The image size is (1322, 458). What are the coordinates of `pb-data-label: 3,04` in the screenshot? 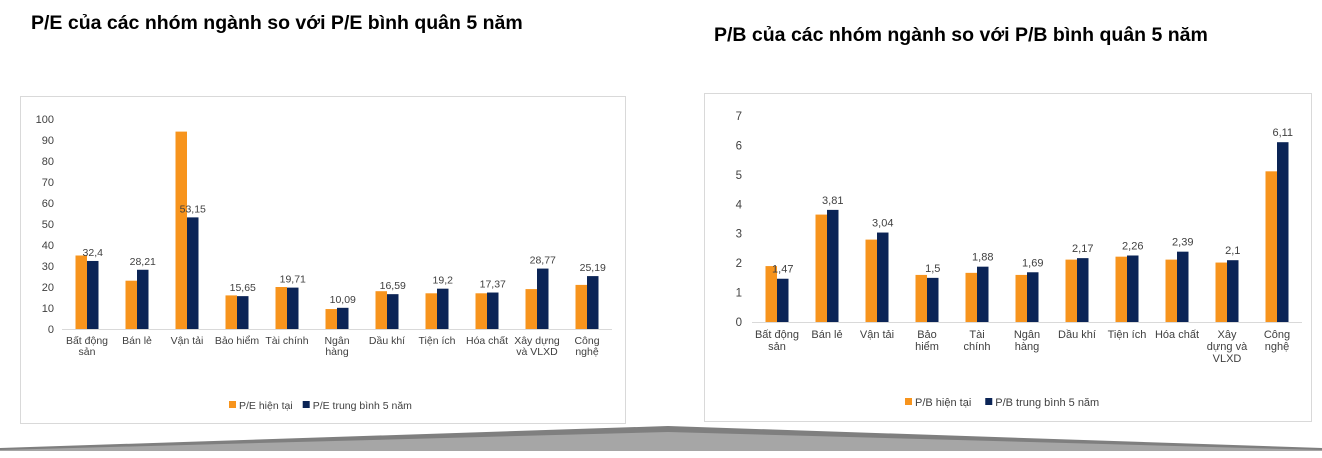 It's located at (882, 224).